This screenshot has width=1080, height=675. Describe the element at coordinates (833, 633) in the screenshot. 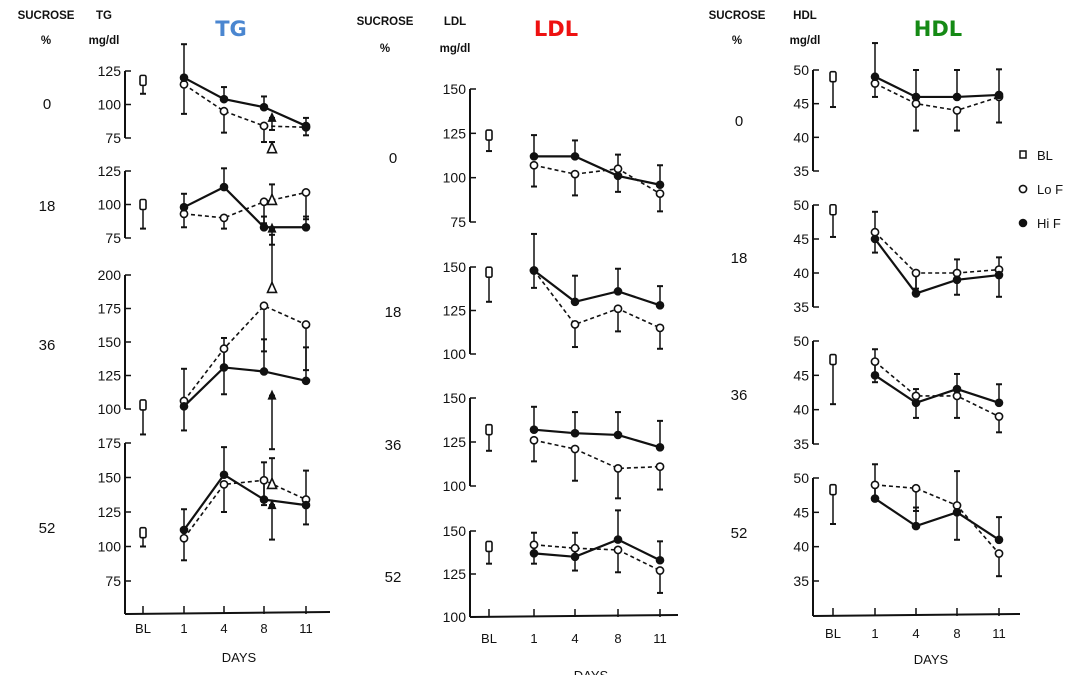

I see `x-tick-label: BL` at that location.